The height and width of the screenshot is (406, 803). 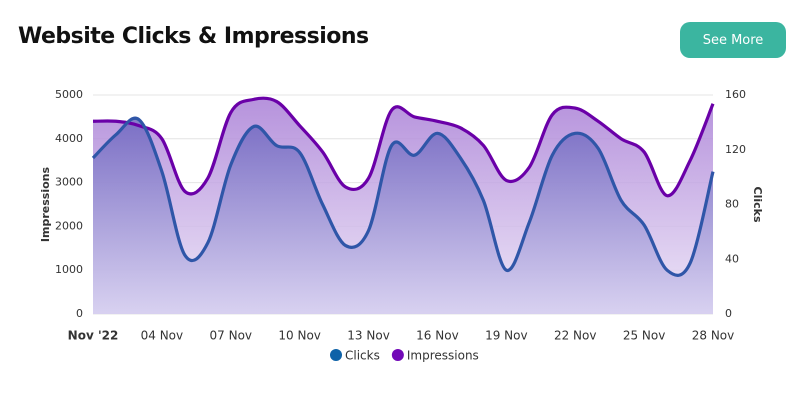 What do you see at coordinates (69, 94) in the screenshot?
I see `y-tick-label: 5000` at bounding box center [69, 94].